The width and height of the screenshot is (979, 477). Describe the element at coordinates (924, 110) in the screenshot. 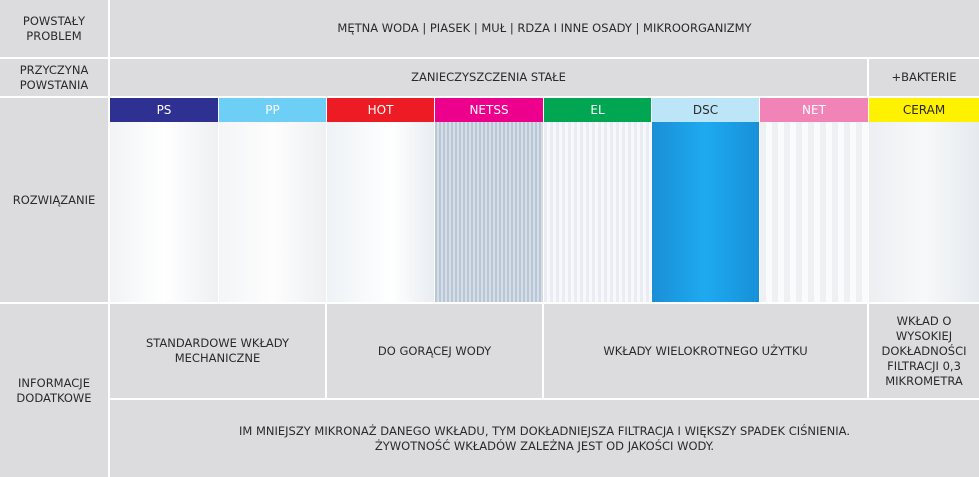

I see `filter-header-ceram: CERAM` at that location.